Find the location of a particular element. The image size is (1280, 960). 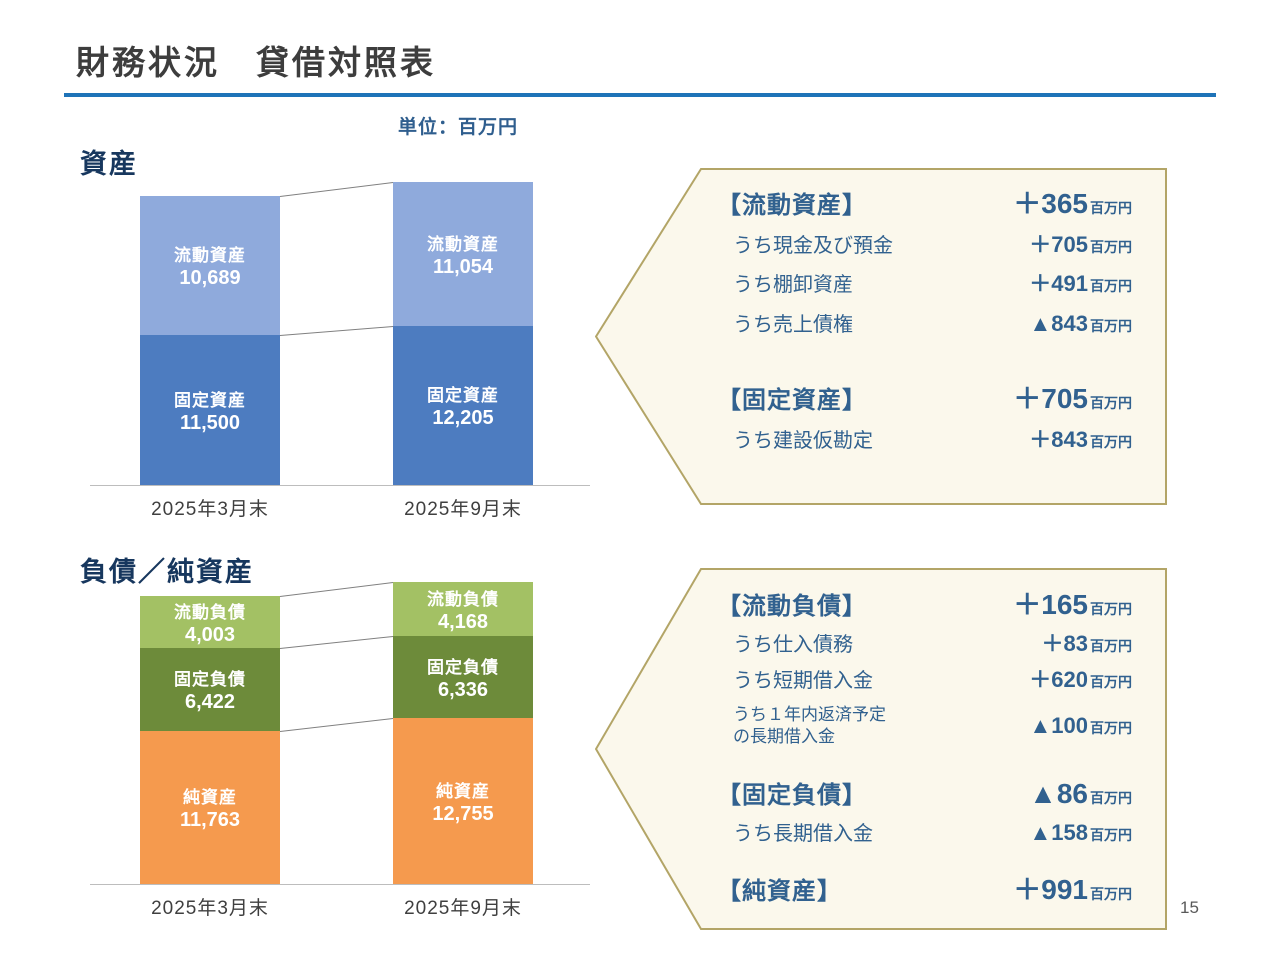

callout-item-label: うち売上債権 is located at coordinates (793, 324).